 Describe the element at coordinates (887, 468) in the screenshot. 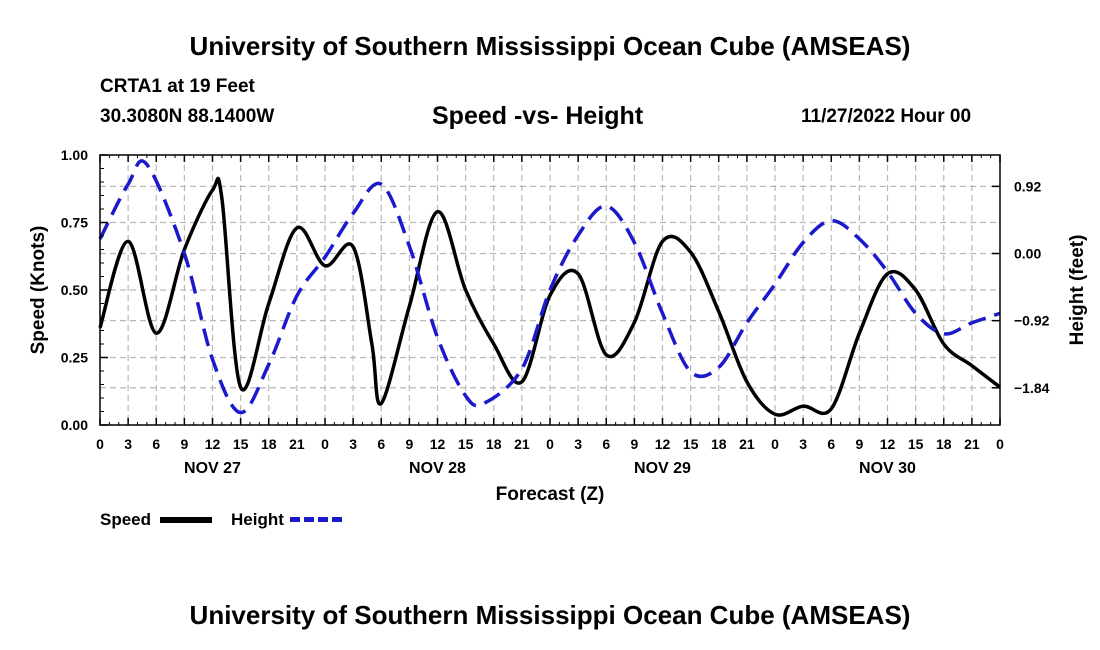

I see `date-label: NOV 30` at that location.